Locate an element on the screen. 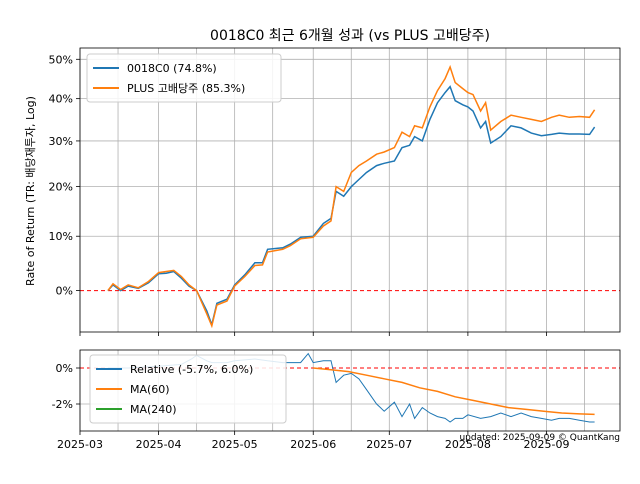  y-tick-label: 20% is located at coordinates (61, 187).